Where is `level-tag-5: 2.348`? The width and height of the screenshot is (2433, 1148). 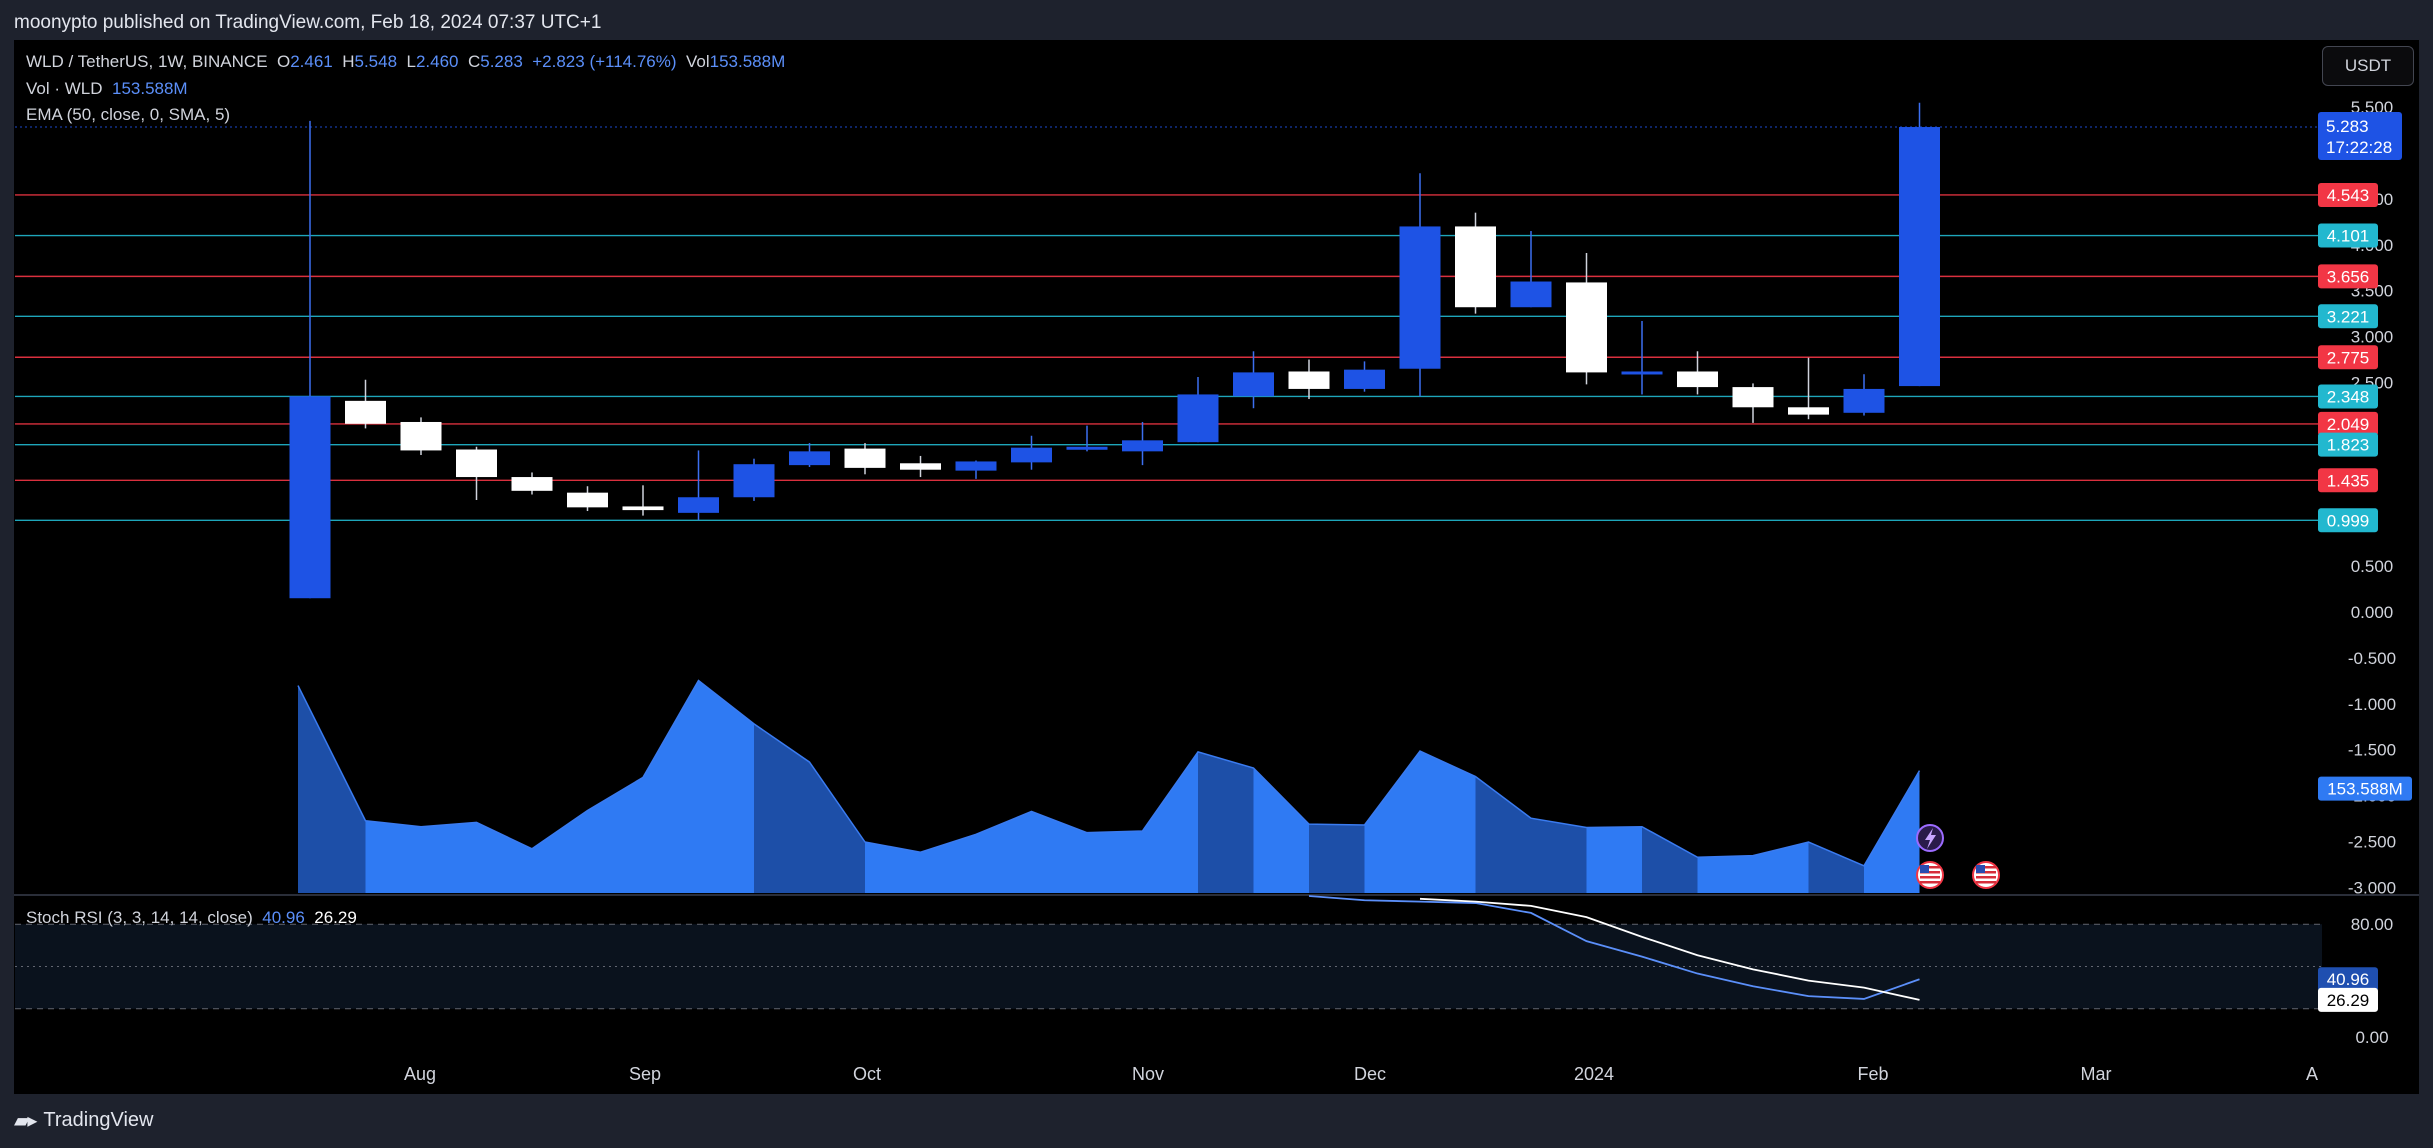 level-tag-5: 2.348 is located at coordinates (2348, 396).